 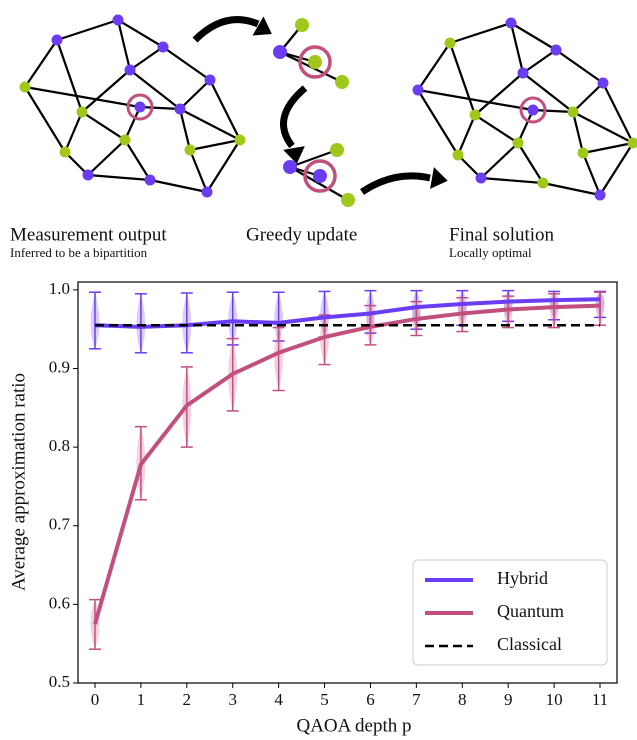 What do you see at coordinates (59, 681) in the screenshot?
I see `y-tick-label: 0.5` at bounding box center [59, 681].